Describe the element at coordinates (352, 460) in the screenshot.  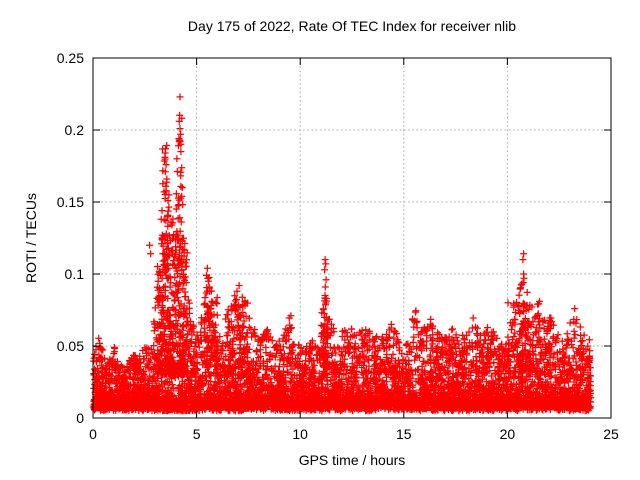
I see `x-axis-label: GPS time / hours` at that location.